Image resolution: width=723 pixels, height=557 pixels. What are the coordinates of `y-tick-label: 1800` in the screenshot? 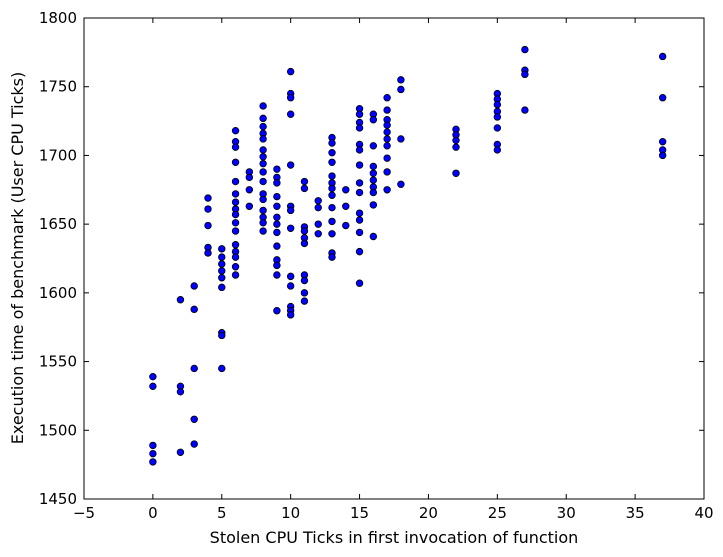 It's located at (58, 18).